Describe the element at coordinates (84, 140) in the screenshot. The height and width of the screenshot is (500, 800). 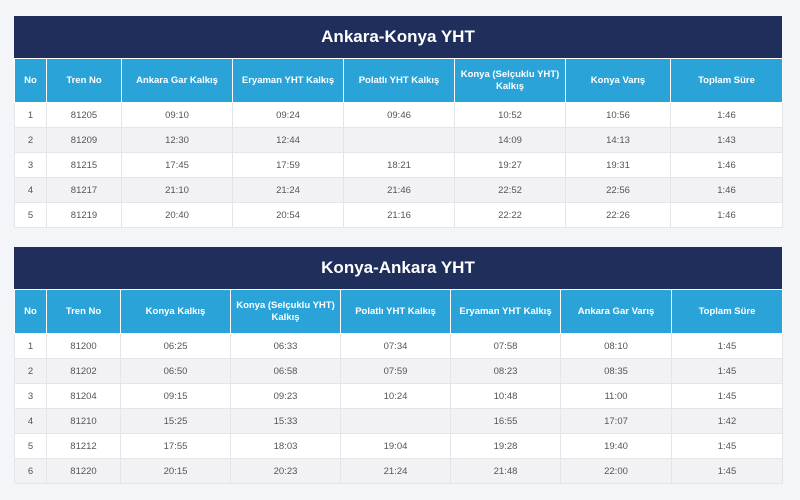
I see `cell-train-no: 81209` at that location.